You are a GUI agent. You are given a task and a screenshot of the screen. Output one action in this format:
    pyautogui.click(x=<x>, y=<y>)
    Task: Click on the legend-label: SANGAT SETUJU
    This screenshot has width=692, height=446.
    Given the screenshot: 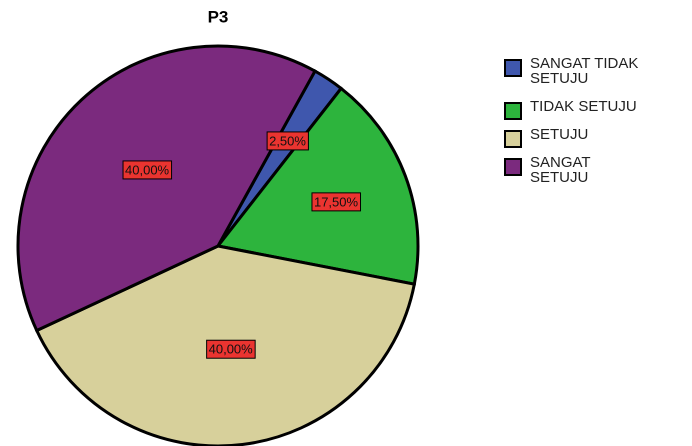 What is the action you would take?
    pyautogui.click(x=560, y=170)
    